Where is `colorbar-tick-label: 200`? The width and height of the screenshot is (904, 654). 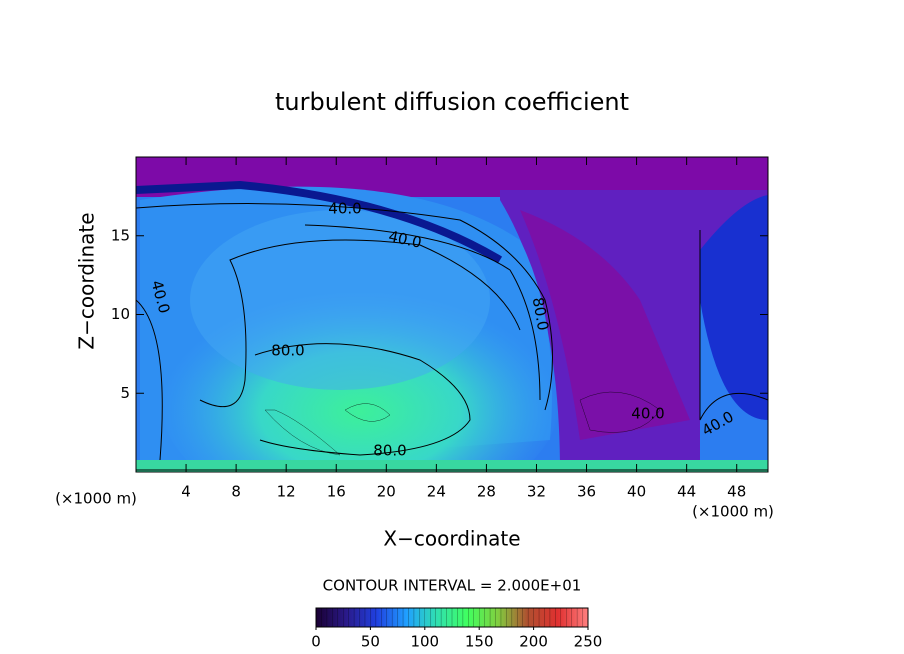
colorbar-tick-label: 200 is located at coordinates (533, 642).